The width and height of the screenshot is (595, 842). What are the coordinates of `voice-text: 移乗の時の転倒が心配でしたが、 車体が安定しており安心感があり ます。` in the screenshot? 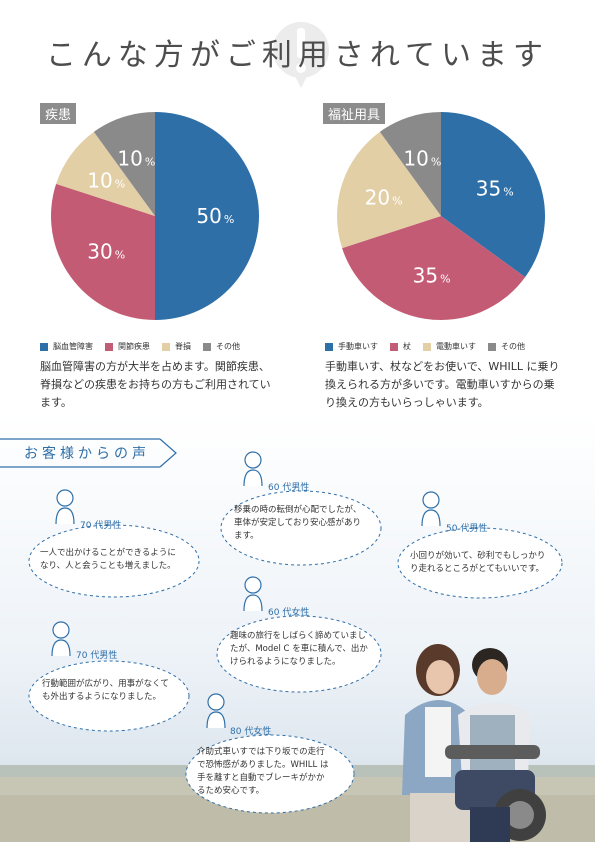 It's located at (309, 523).